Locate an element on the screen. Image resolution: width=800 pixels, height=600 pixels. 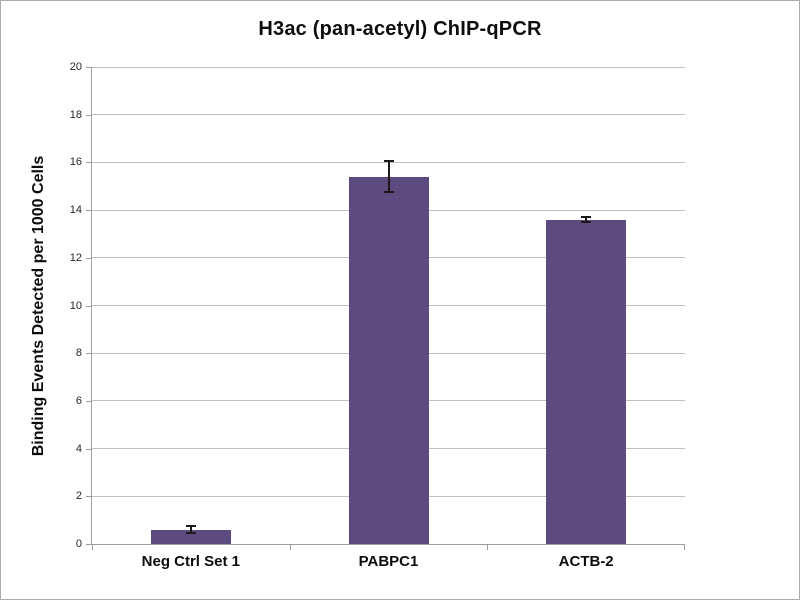
y-axis-tick-label: 2 is located at coordinates (78, 496).